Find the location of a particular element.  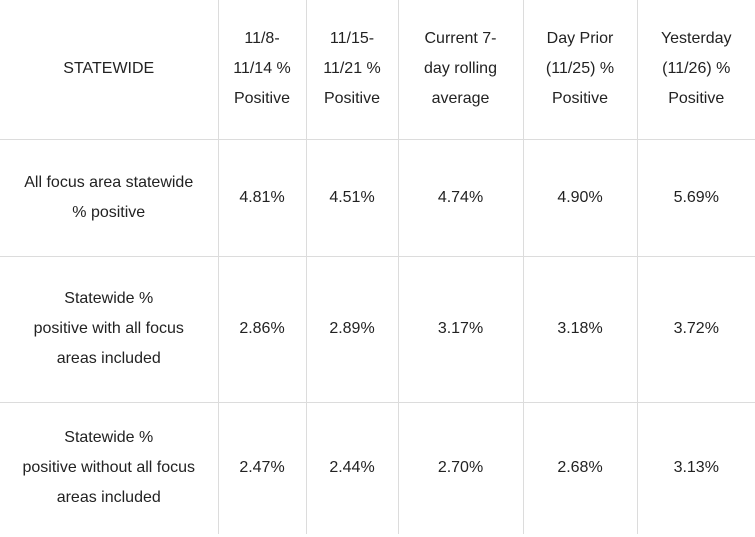

table-cell: 5.69% is located at coordinates (696, 198).